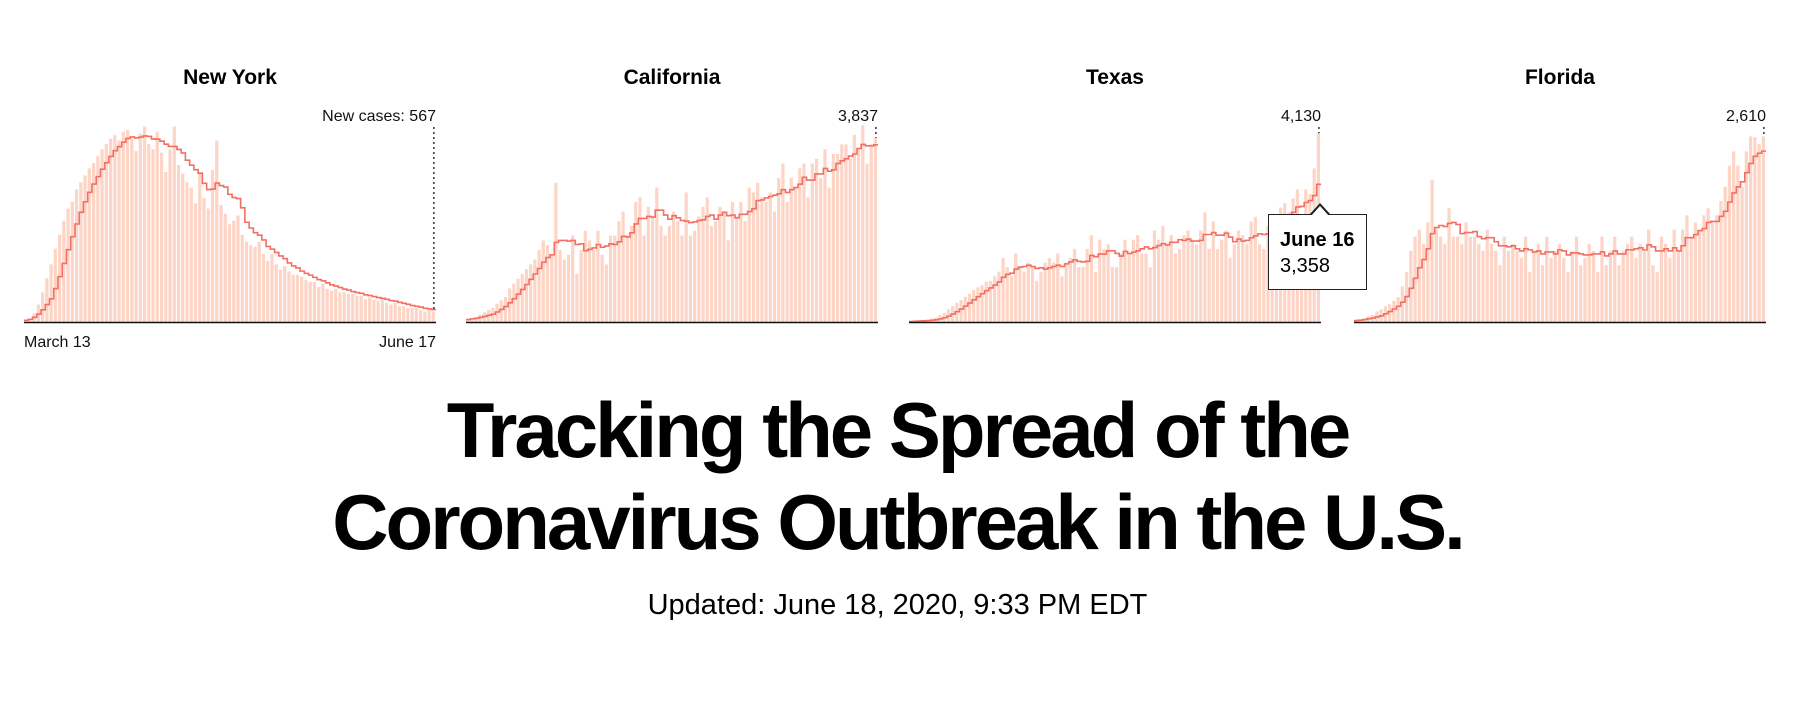 This screenshot has width=1795, height=715. What do you see at coordinates (899, 430) in the screenshot?
I see `headline-line-1: Tracking the Spread of the` at bounding box center [899, 430].